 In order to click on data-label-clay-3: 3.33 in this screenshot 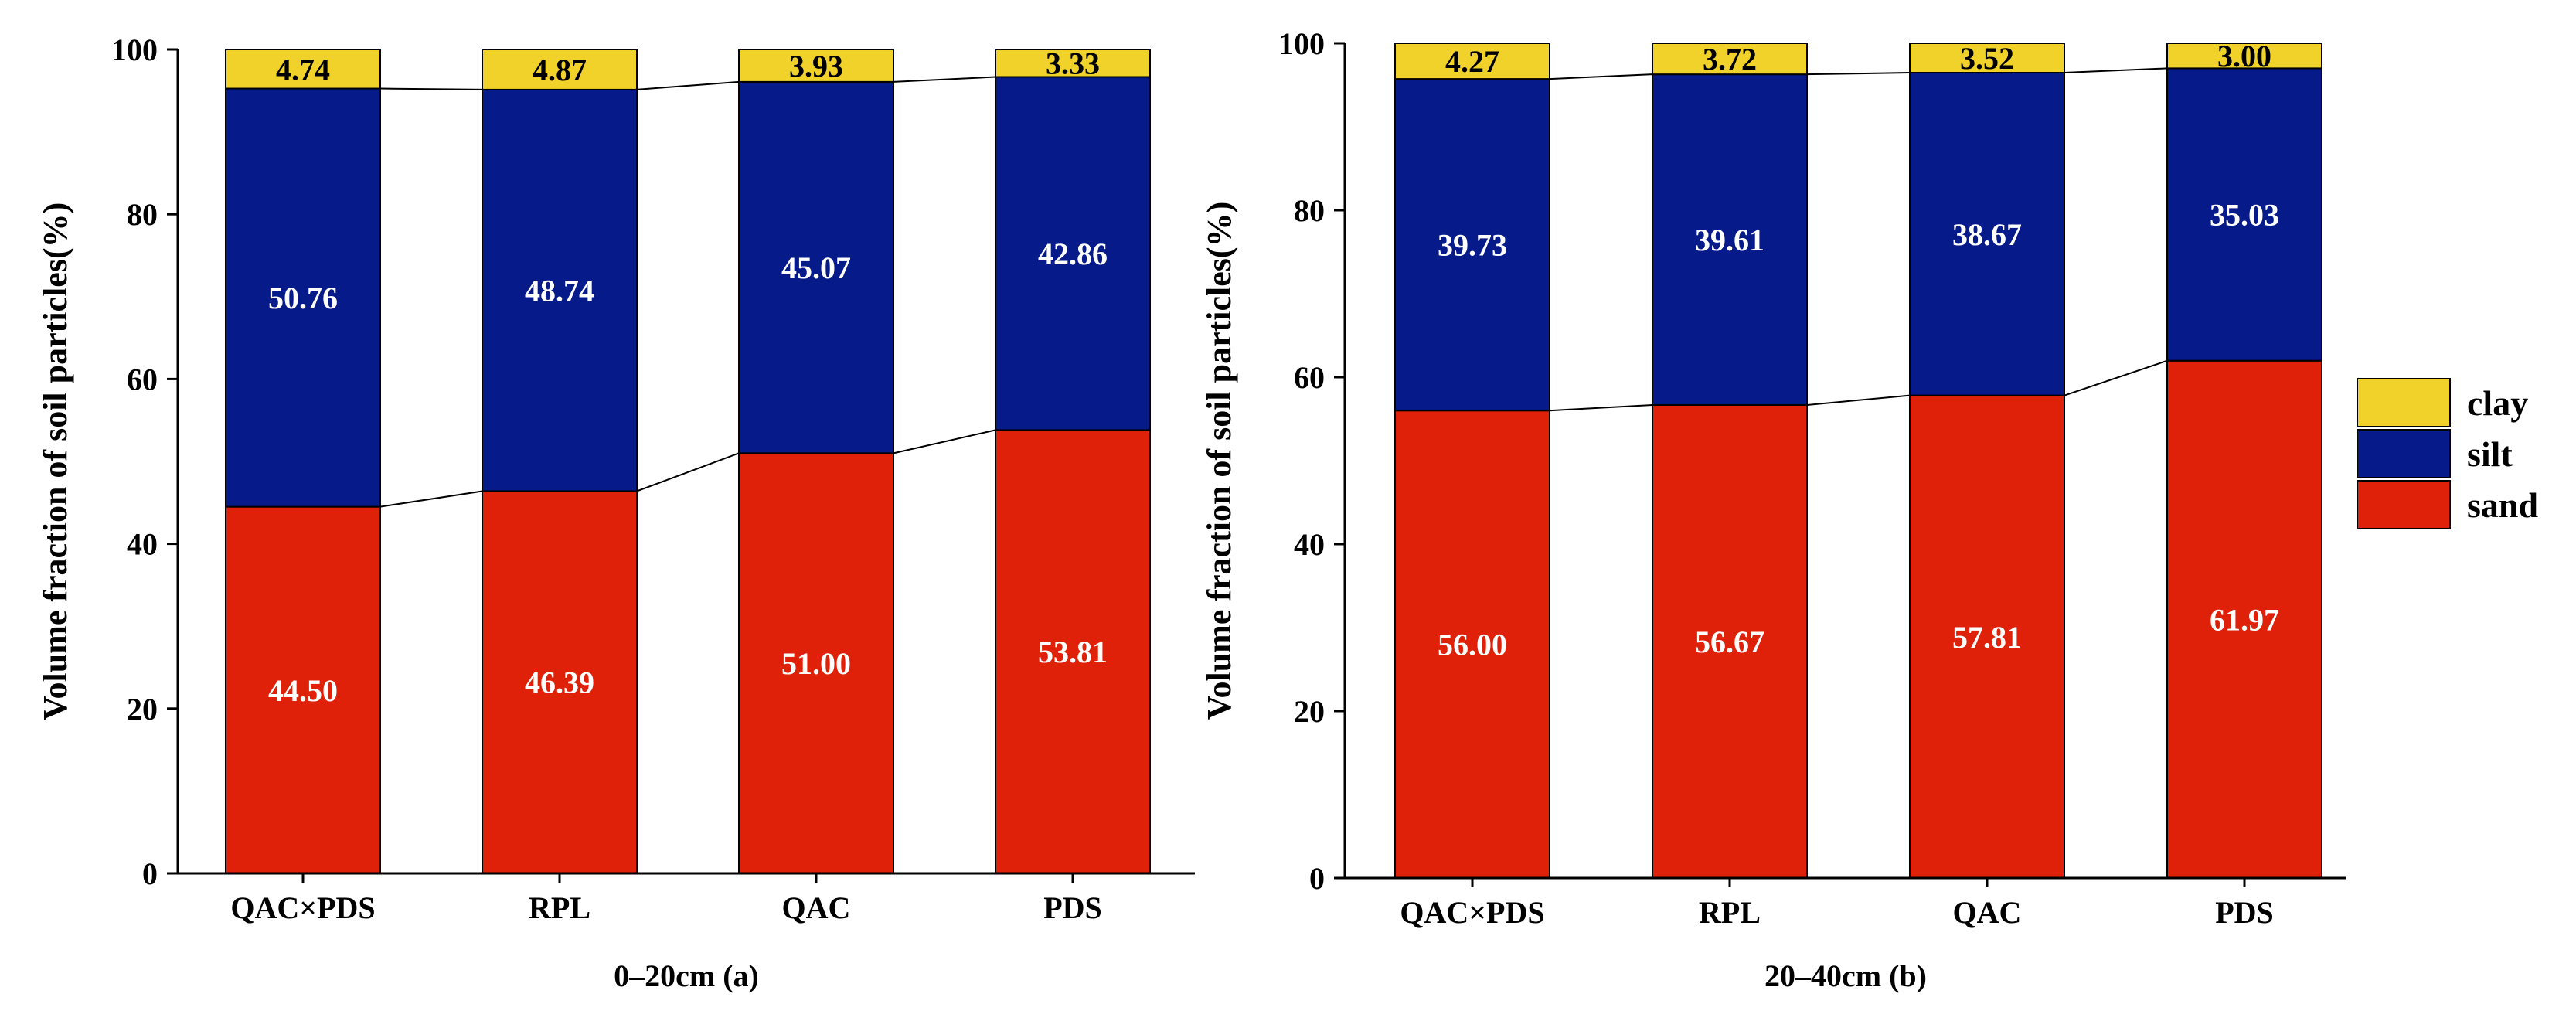, I will do `click(1073, 64)`.